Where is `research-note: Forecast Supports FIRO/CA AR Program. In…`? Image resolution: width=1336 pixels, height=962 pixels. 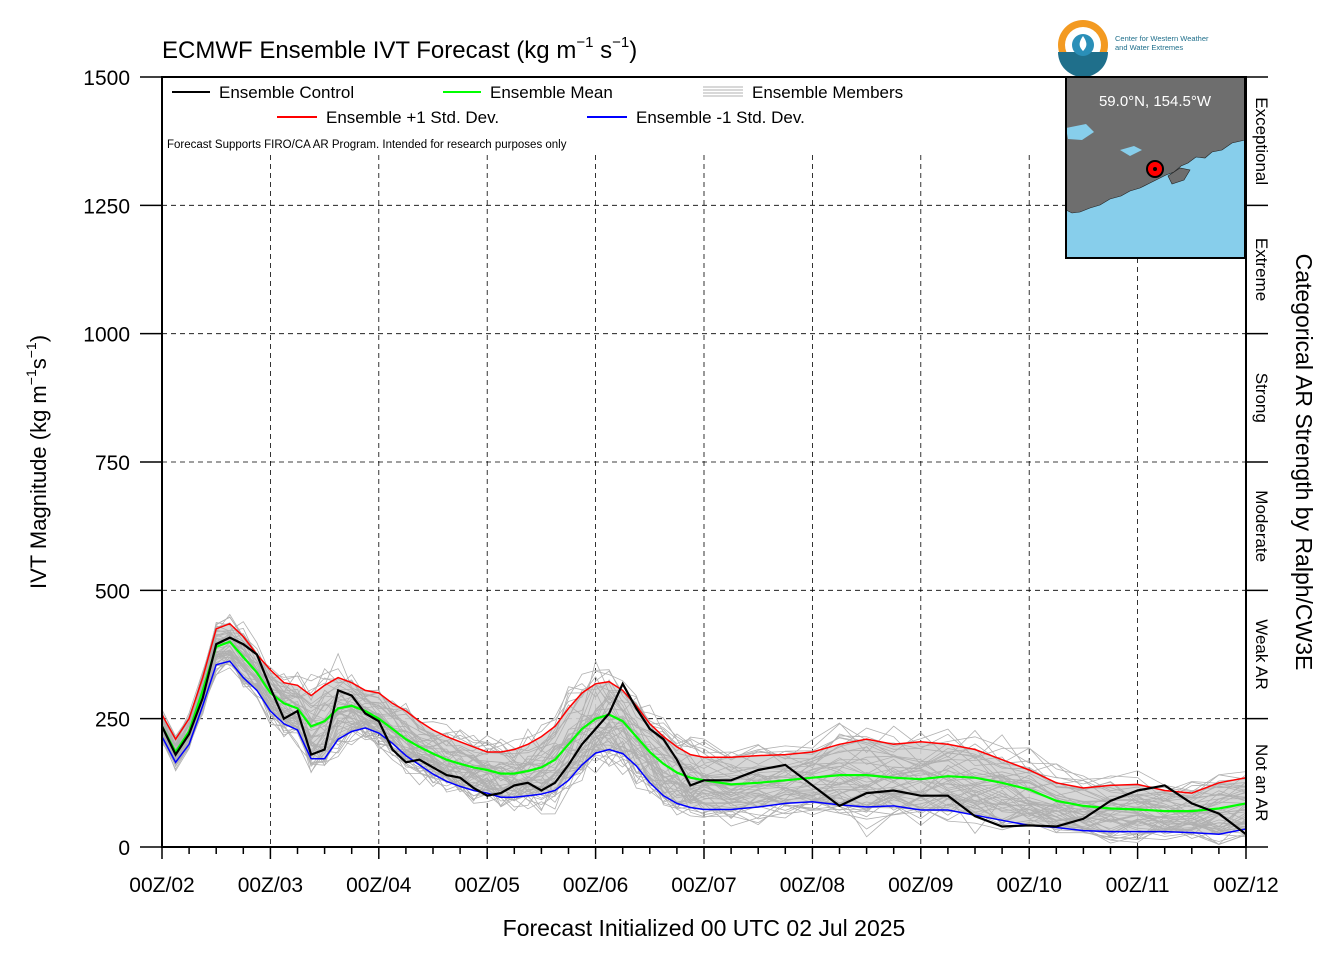
research-note: Forecast Supports FIRO/CA AR Program. In… is located at coordinates (367, 145).